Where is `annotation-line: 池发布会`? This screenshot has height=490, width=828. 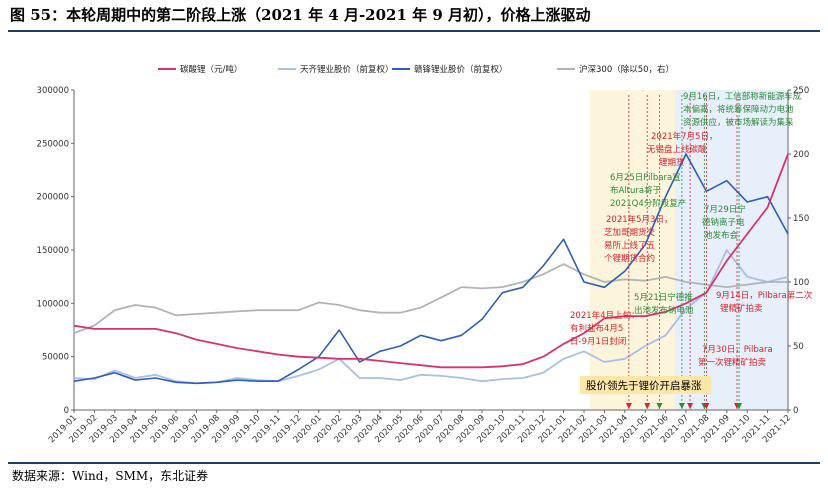 annotation-line: 池发布会 is located at coordinates (721, 235).